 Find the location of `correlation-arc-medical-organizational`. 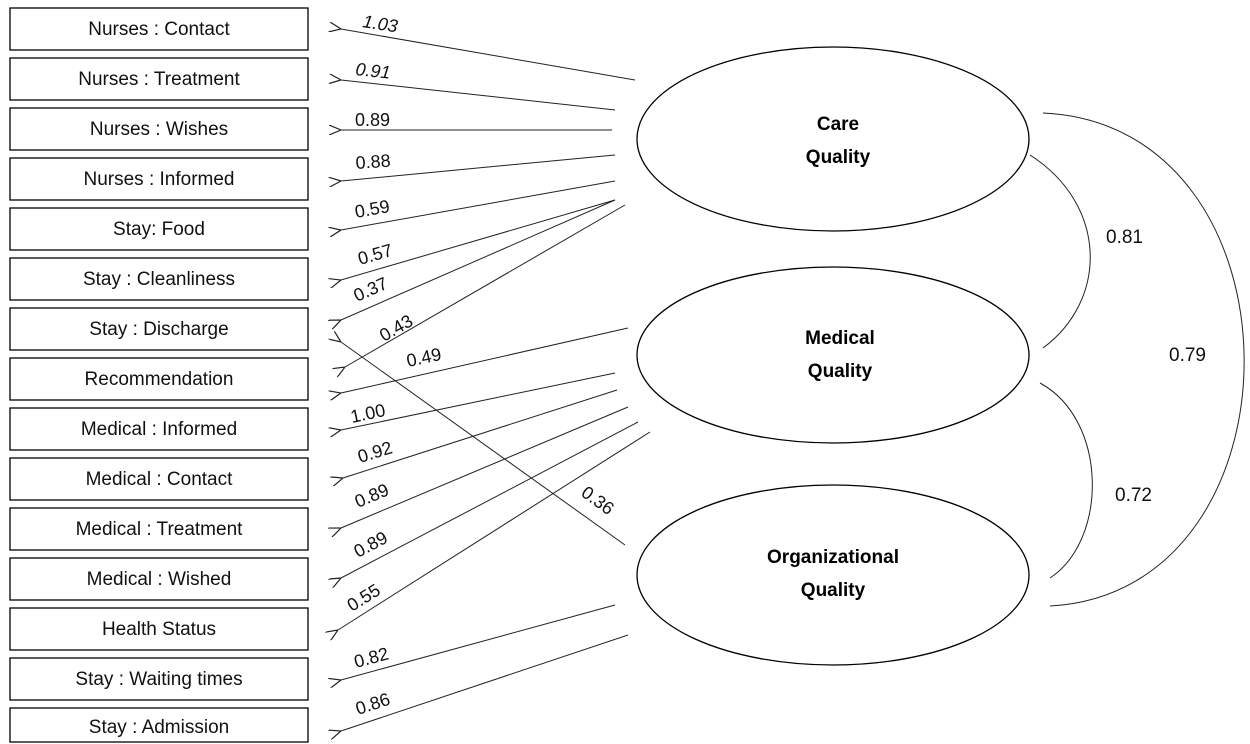

correlation-arc-medical-organizational is located at coordinates (1066, 480).